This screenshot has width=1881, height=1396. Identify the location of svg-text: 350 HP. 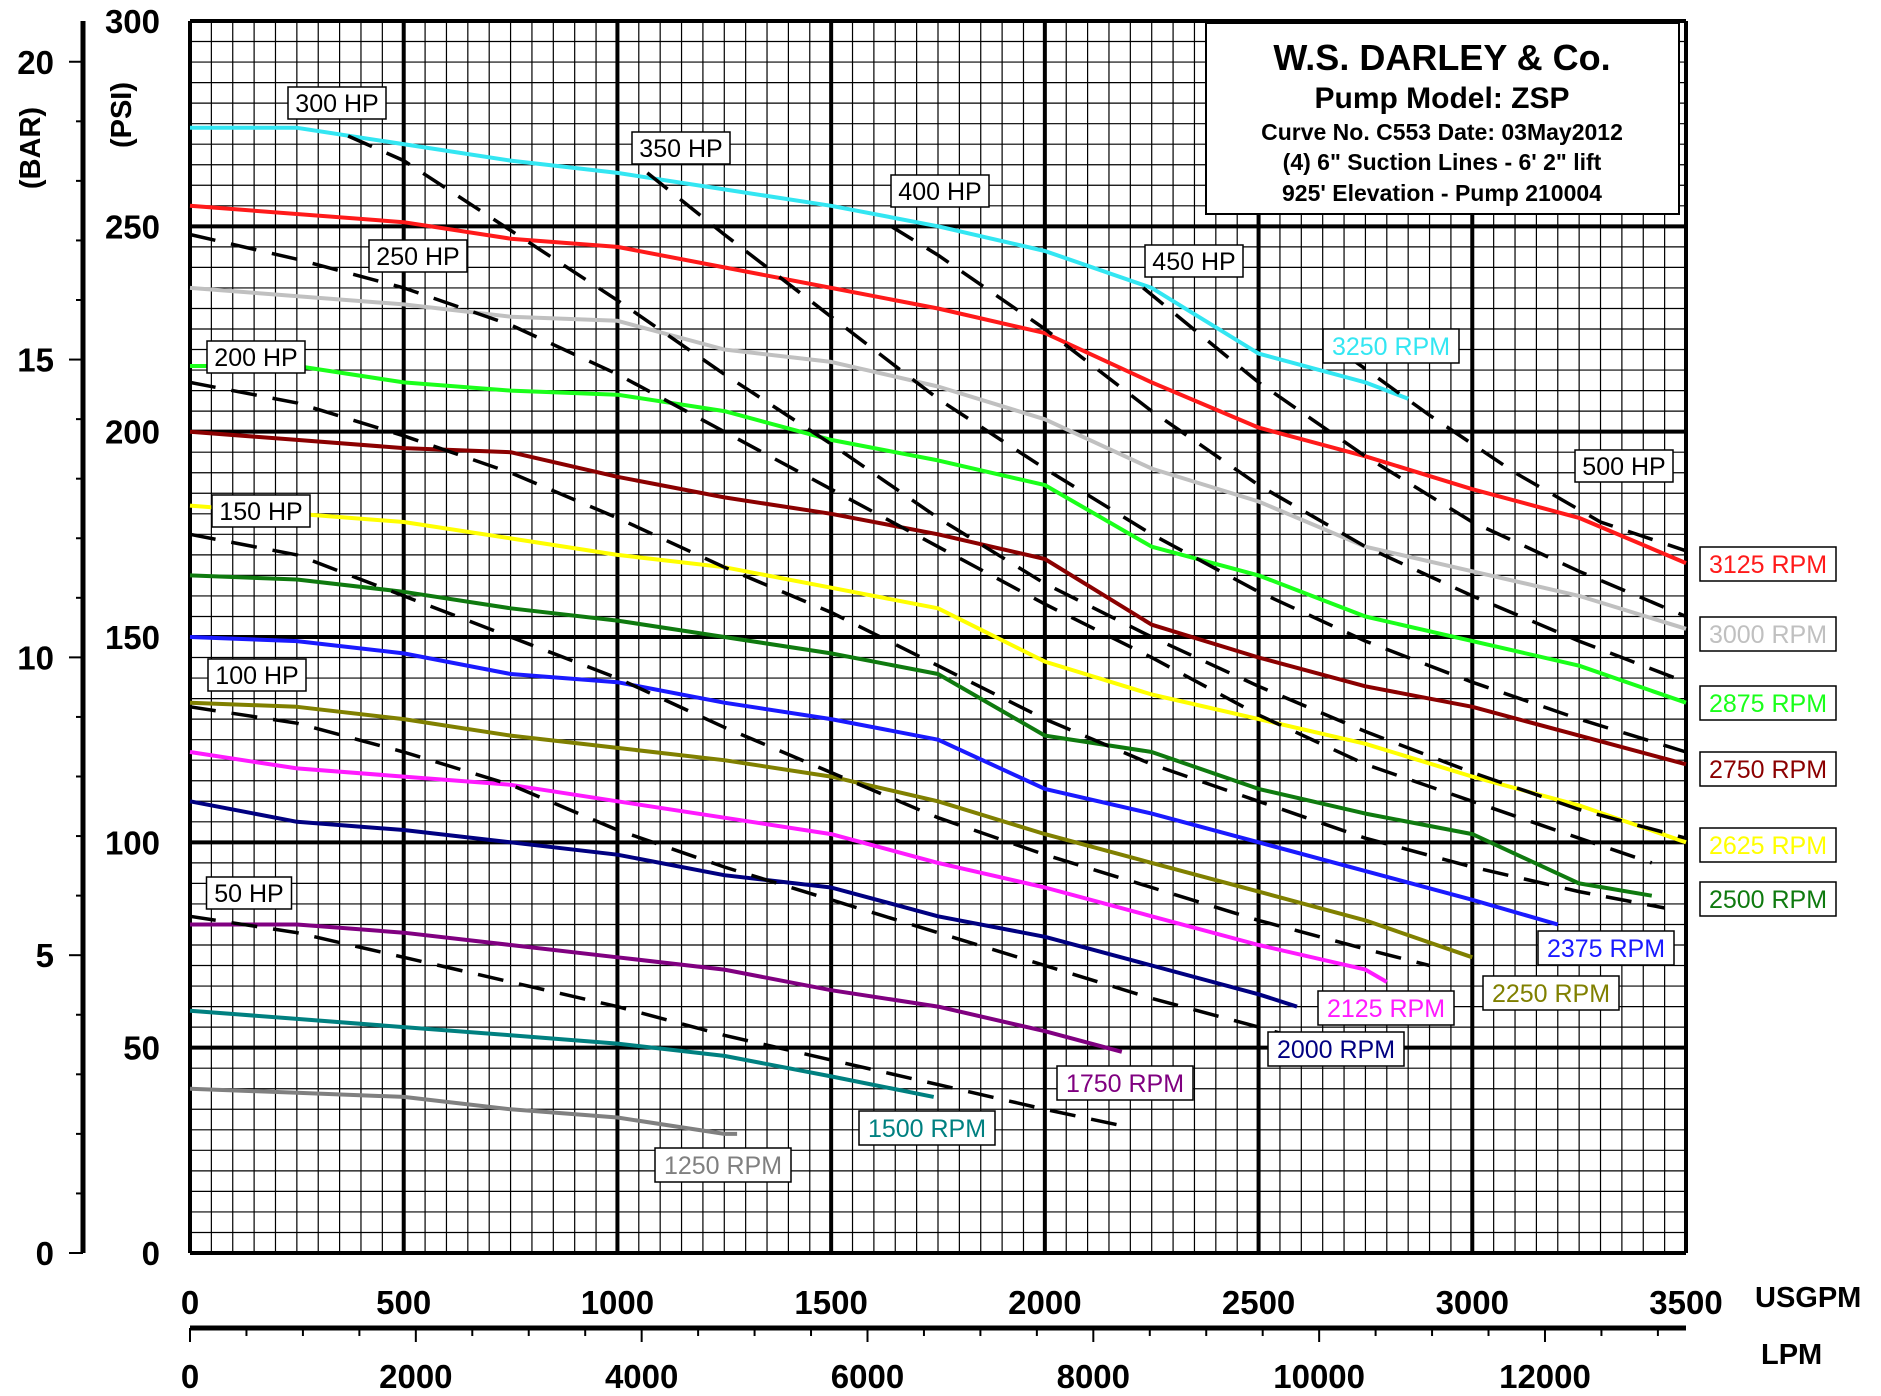
(680, 149).